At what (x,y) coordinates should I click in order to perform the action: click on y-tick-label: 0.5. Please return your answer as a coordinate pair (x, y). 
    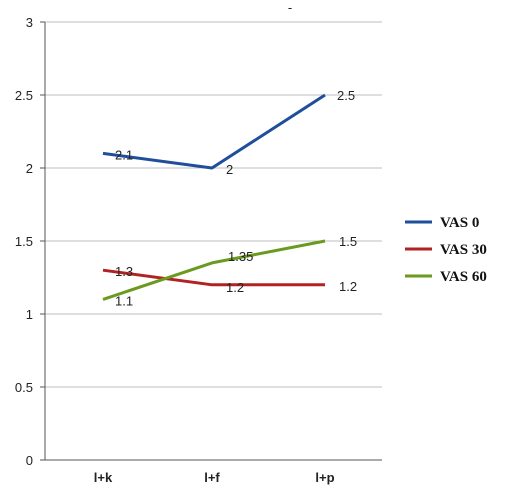
    Looking at the image, I should click on (24, 387).